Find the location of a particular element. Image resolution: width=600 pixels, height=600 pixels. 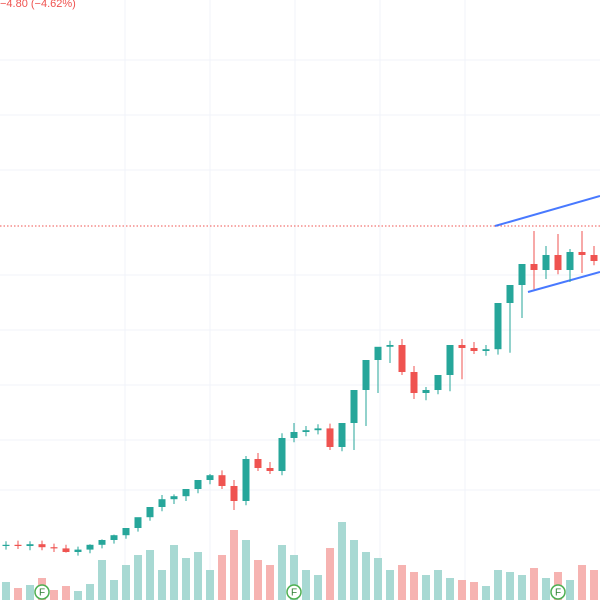

volume-layer is located at coordinates (300, 561).